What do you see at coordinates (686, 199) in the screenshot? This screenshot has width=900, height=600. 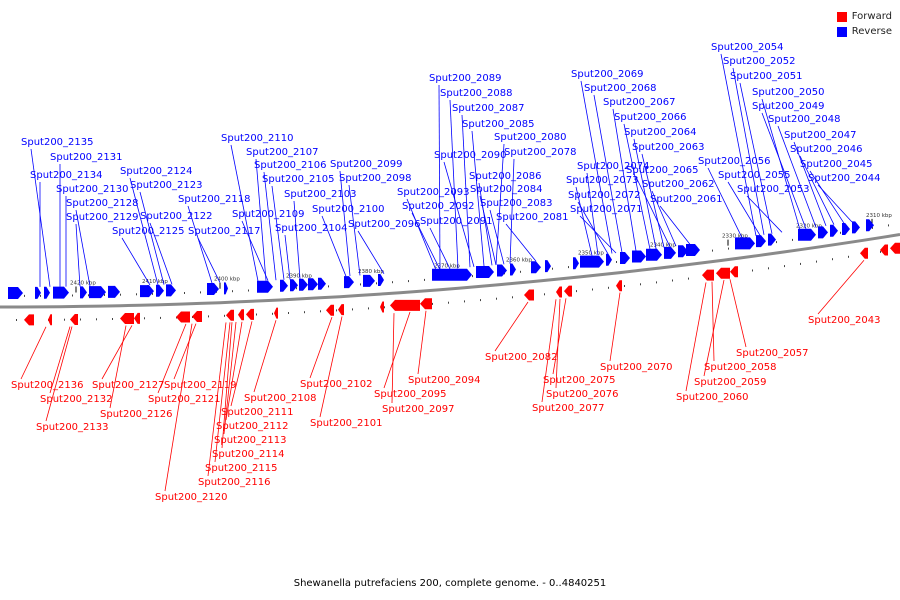 I see `gene-label: Sput200_2061` at bounding box center [686, 199].